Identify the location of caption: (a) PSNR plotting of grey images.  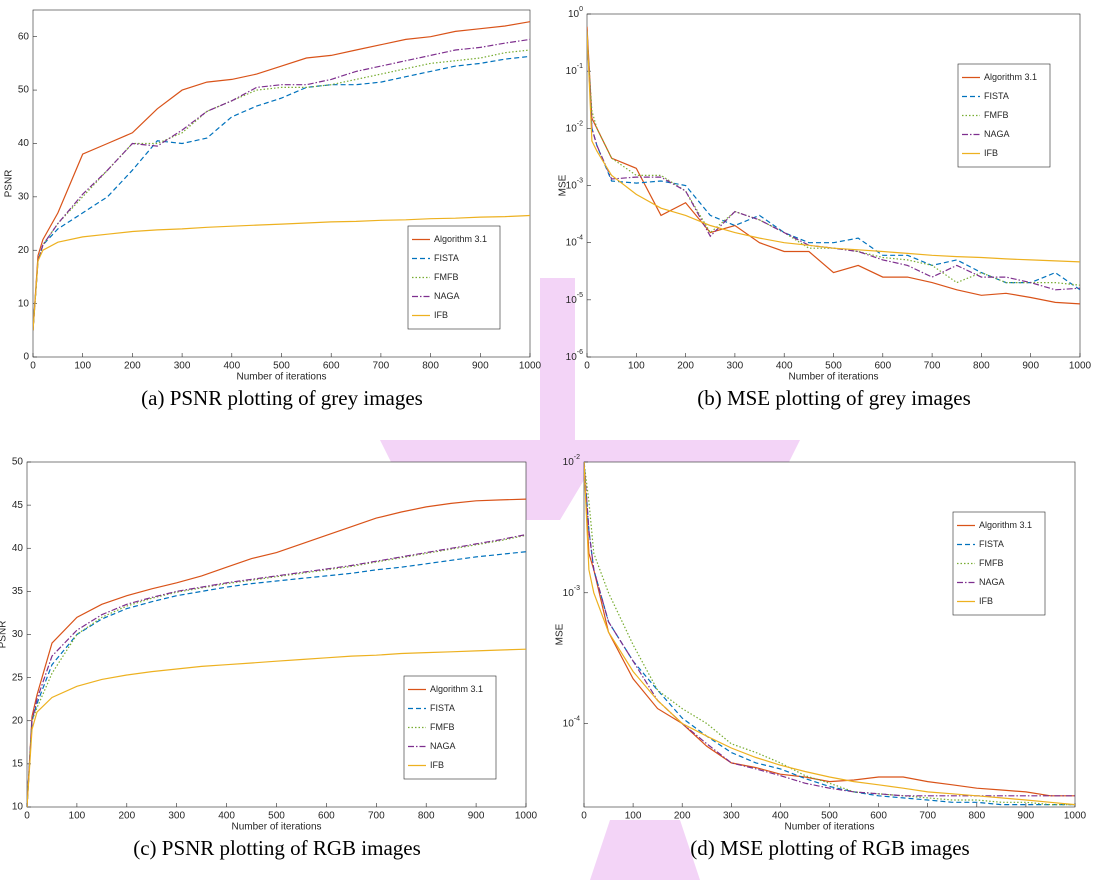
(282, 398).